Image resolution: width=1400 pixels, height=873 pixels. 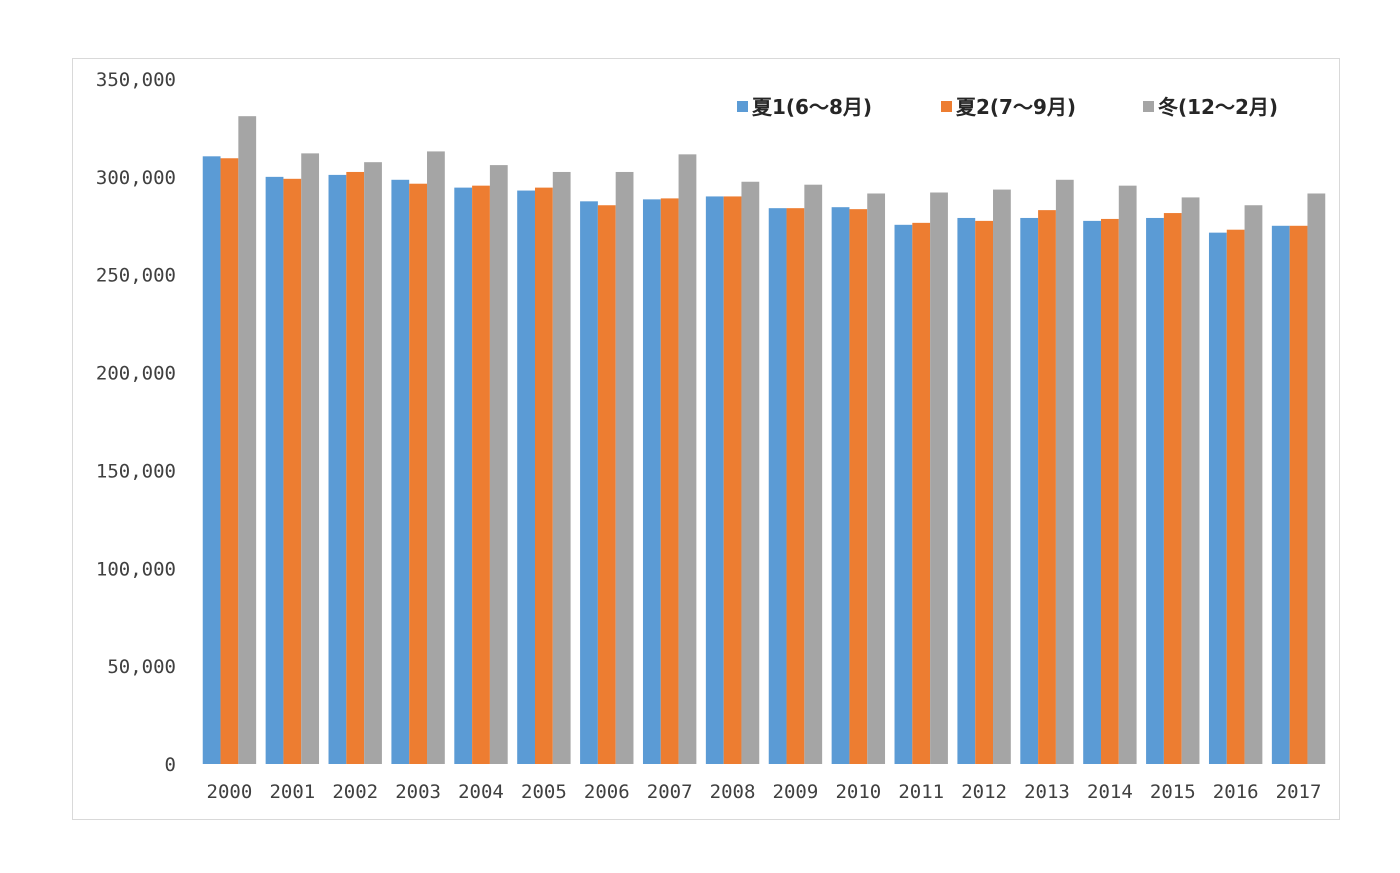 I want to click on x-tick-label: 2008, so click(x=733, y=792).